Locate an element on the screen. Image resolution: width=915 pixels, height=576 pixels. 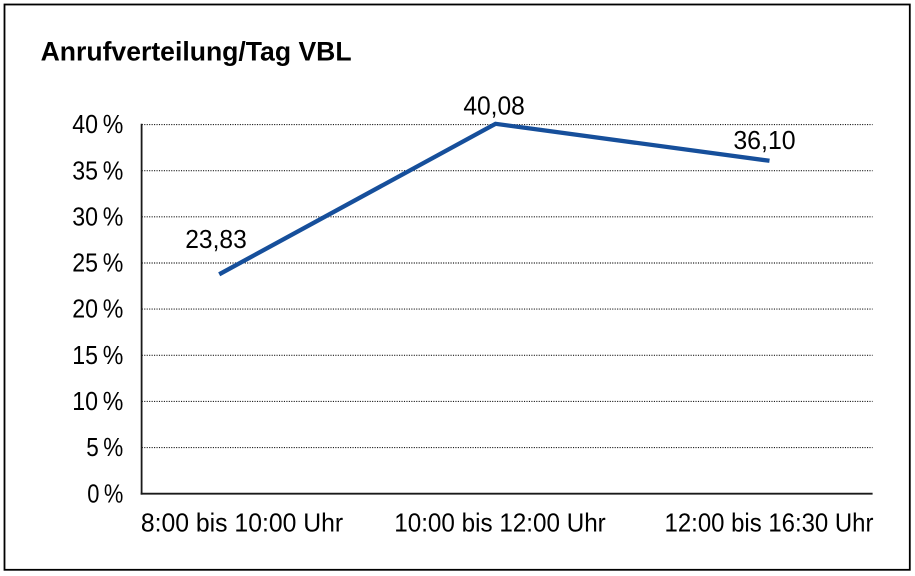
svg-text: 20 % is located at coordinates (97, 309).